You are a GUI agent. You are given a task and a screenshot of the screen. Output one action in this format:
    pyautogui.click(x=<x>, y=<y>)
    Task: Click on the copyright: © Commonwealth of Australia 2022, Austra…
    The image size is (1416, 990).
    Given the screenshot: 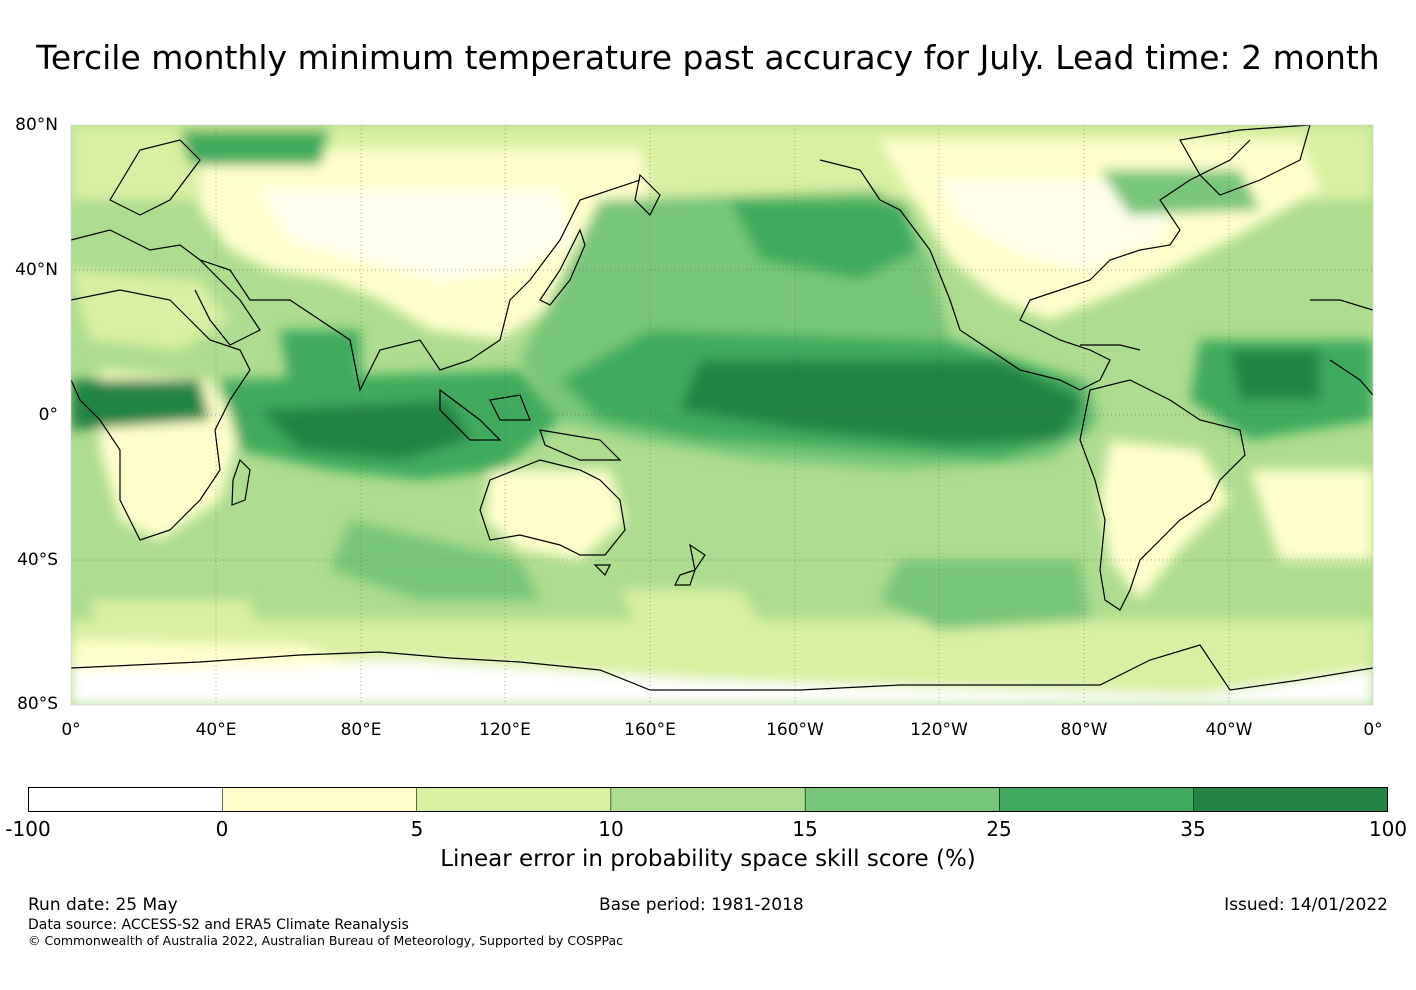 What is the action you would take?
    pyautogui.click(x=325, y=940)
    